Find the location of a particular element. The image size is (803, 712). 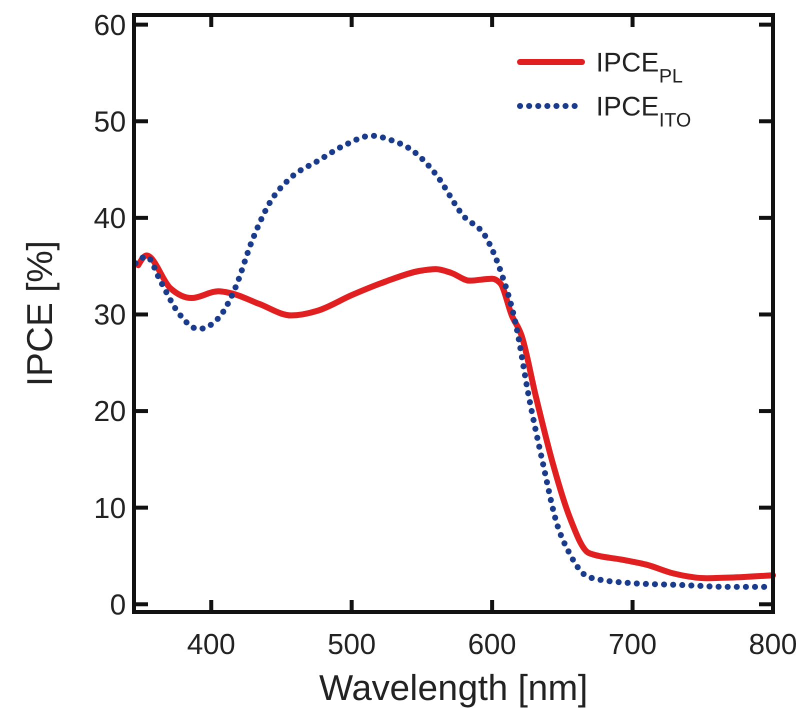

y-tick-label: 0 is located at coordinates (118, 605).